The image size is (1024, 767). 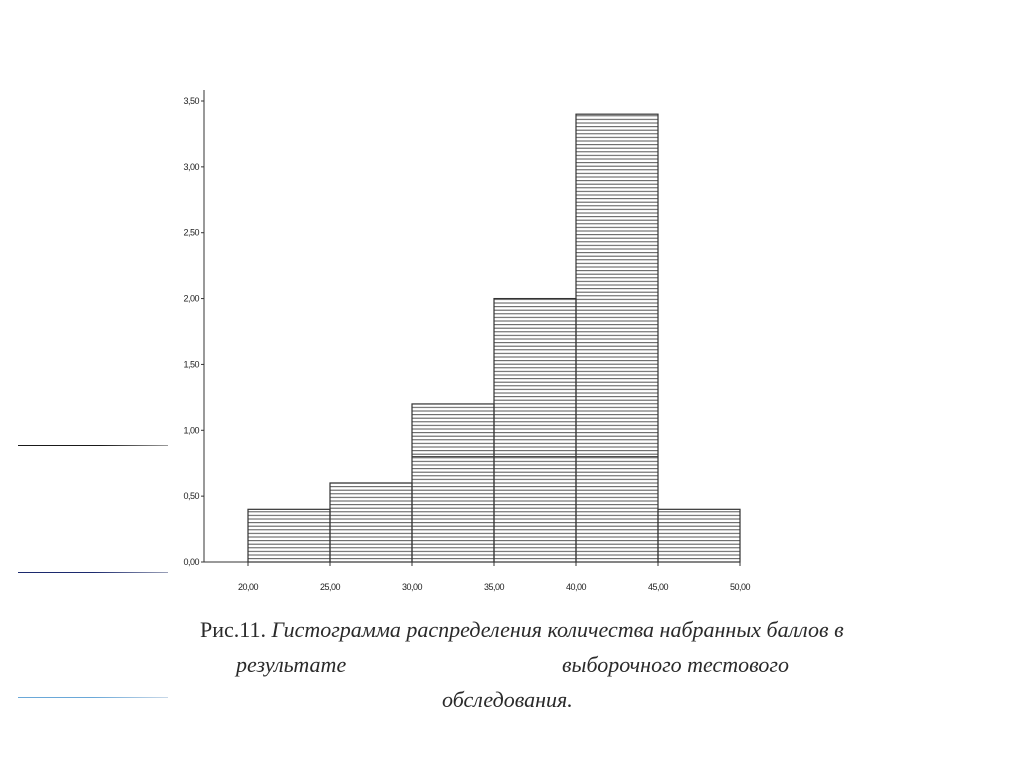 What do you see at coordinates (330, 587) in the screenshot?
I see `x-tick-label: 25,00` at bounding box center [330, 587].